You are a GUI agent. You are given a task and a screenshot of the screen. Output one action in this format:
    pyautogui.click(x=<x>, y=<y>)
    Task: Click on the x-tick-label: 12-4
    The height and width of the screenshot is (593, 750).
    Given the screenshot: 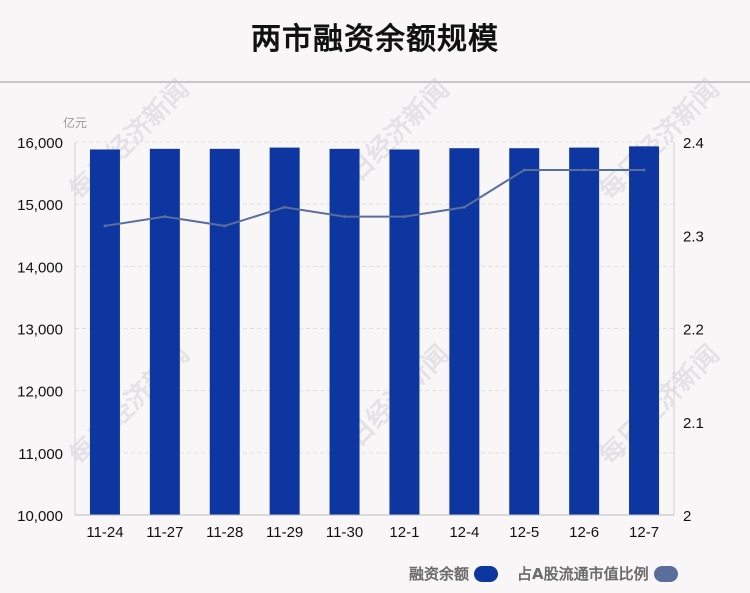 What is the action you would take?
    pyautogui.click(x=464, y=532)
    